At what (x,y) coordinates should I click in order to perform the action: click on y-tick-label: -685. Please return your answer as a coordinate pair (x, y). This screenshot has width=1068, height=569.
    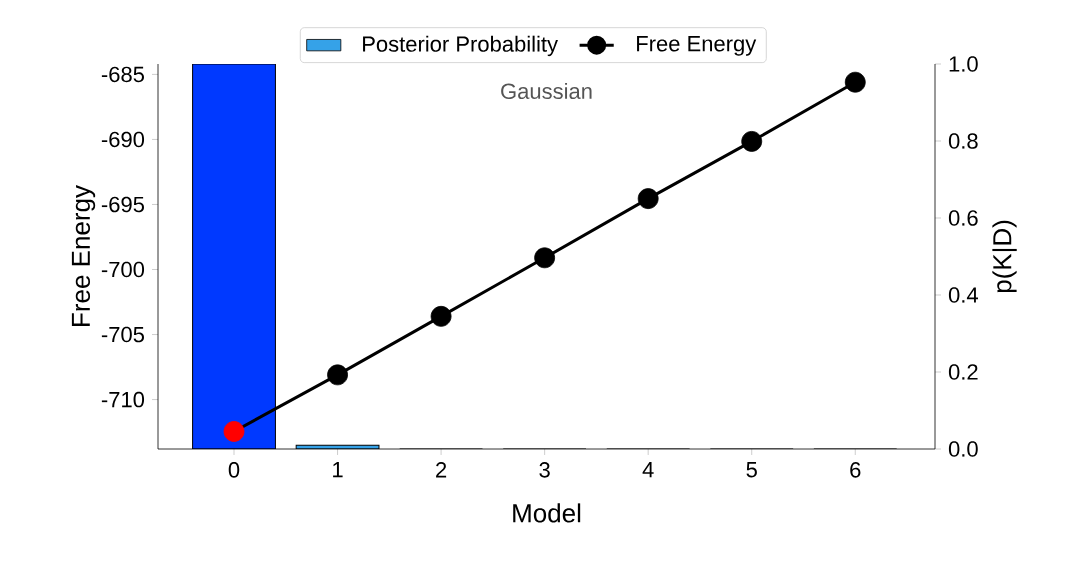
    Looking at the image, I should click on (122, 74).